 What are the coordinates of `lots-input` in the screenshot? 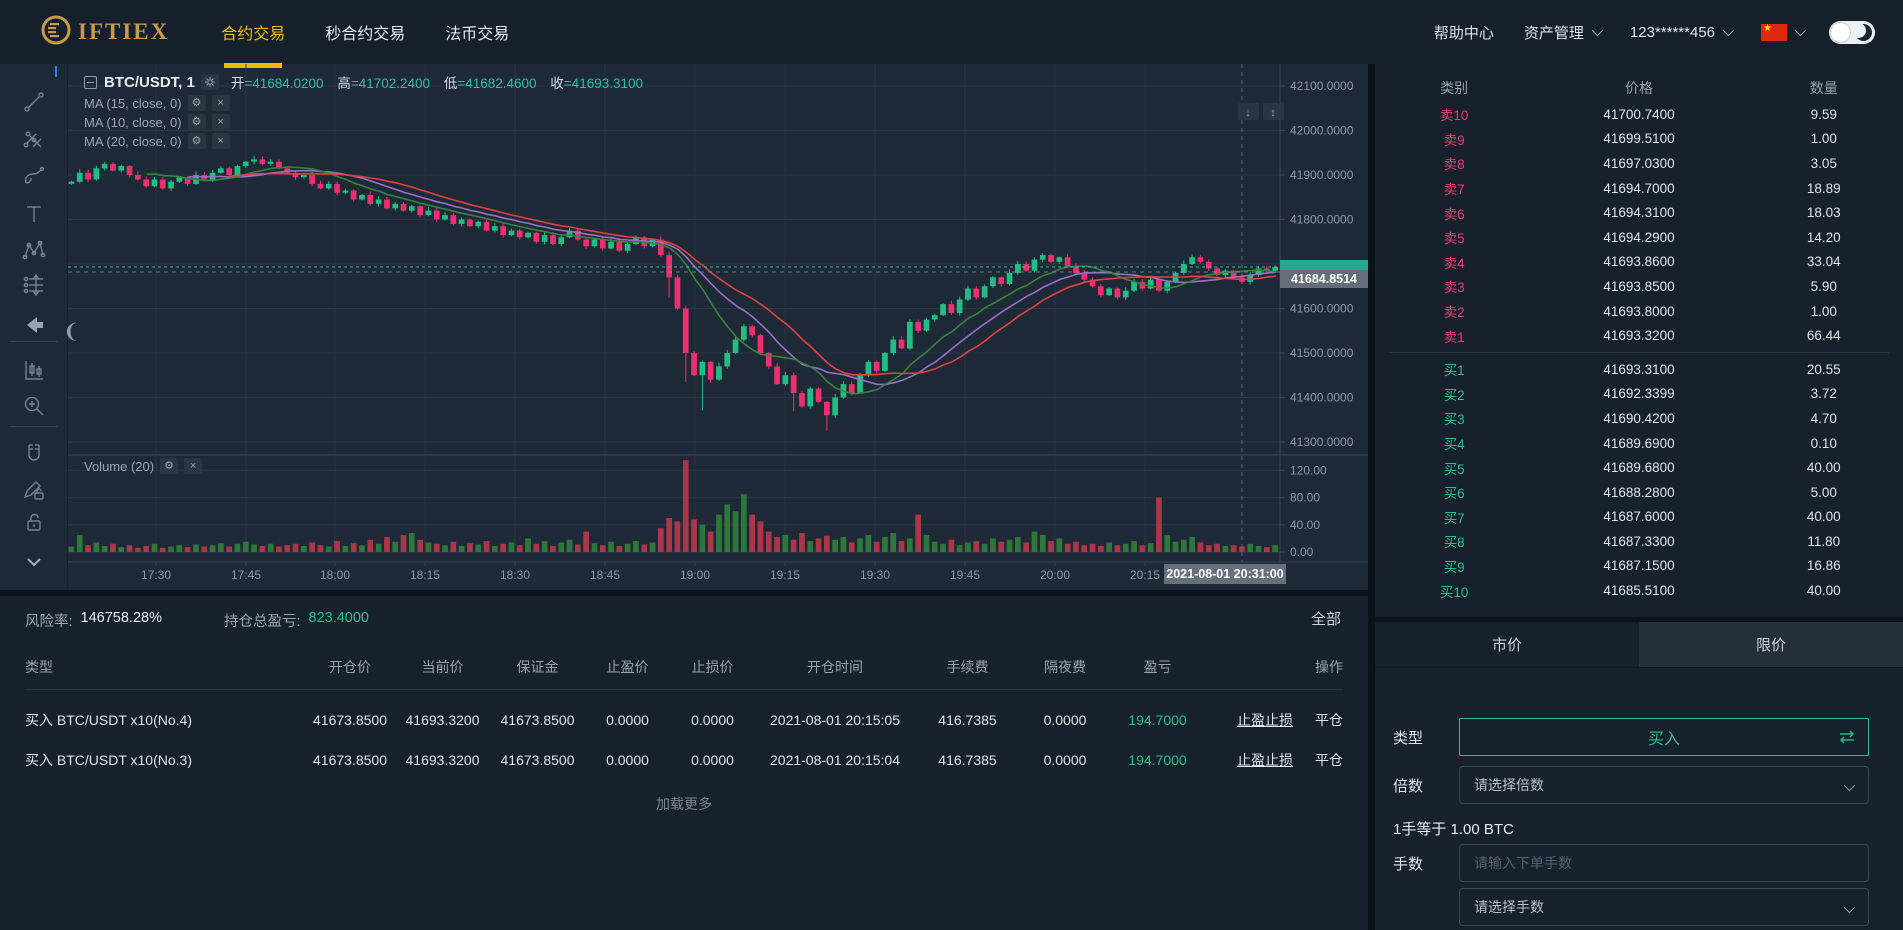 It's located at (1664, 863).